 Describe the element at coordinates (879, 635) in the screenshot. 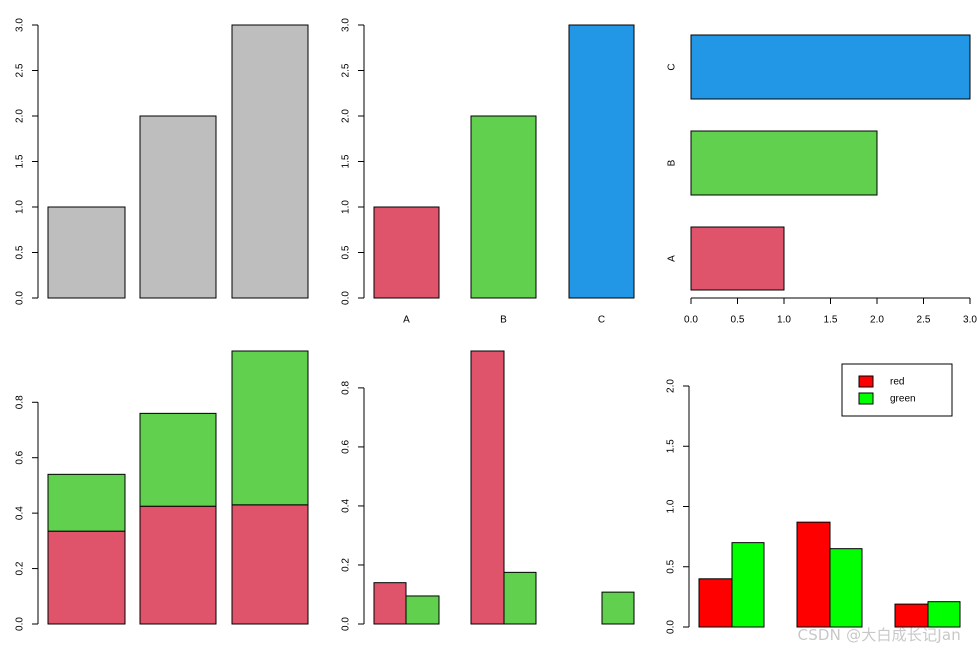

I see `watermark: CSDN @大白成长记Jan` at that location.